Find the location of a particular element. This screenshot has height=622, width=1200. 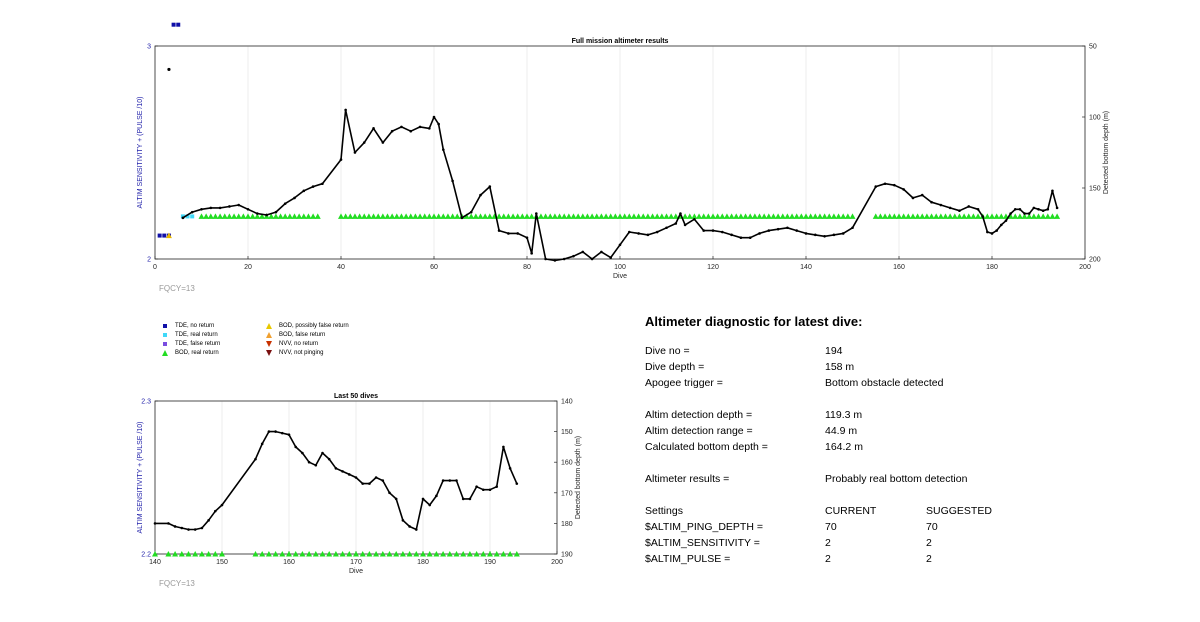

diag-col-suggested: SUGGESTED is located at coordinates (959, 511).